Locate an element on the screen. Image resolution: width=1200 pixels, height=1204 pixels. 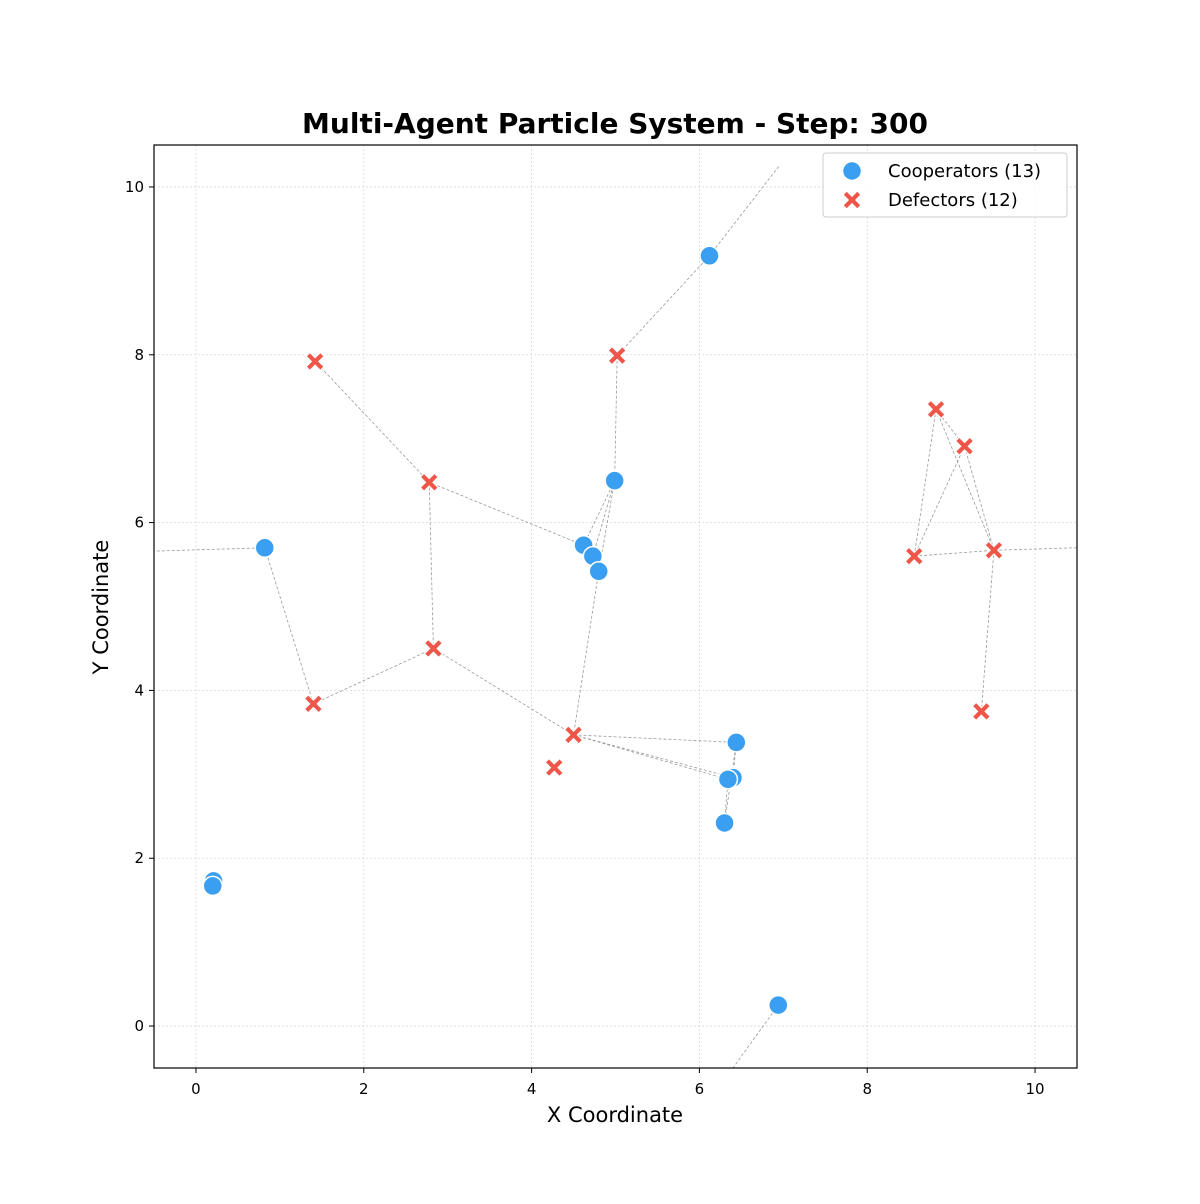
chart-title: Multi-Agent Particle System - Step: 300 is located at coordinates (615, 123).